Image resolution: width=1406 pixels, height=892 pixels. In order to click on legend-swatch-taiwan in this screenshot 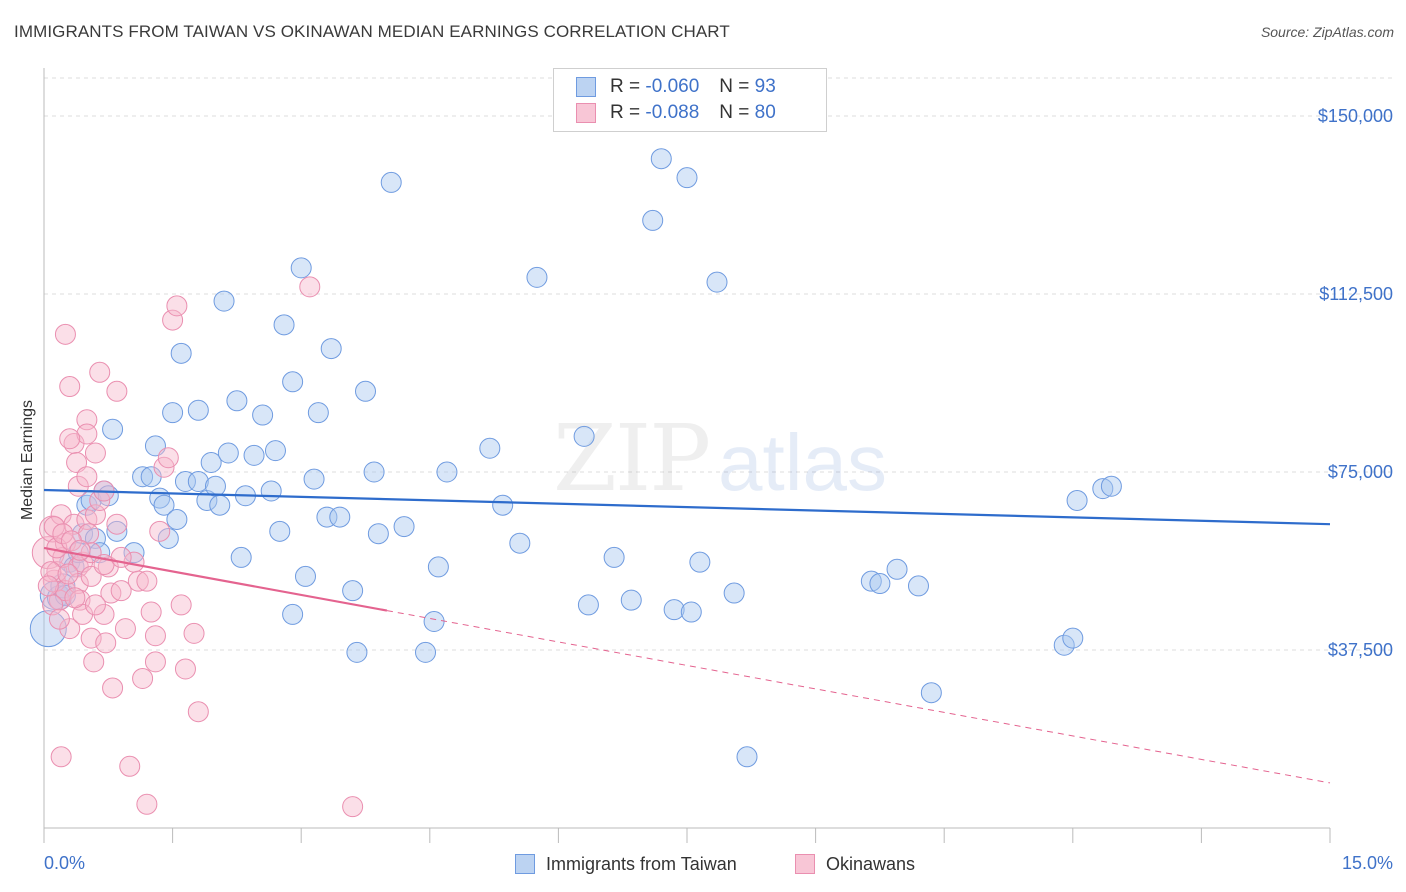, I will do `click(586, 87)`.